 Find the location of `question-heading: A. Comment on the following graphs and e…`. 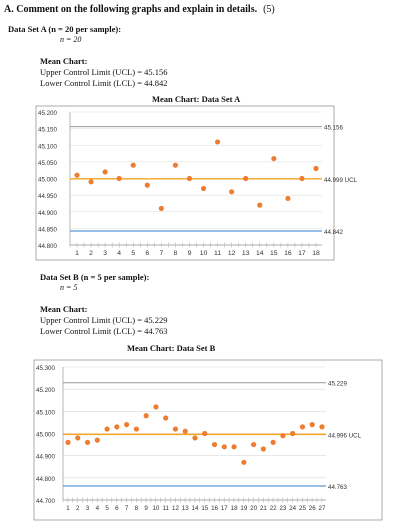

question-heading: A. Comment on the following graphs and e… is located at coordinates (139, 9).